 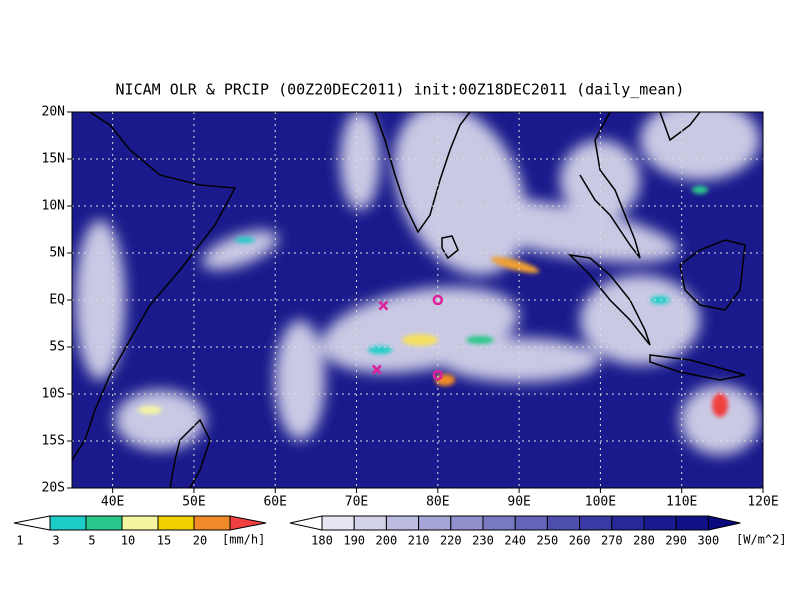 I want to click on colorbar-label: 5, so click(x=91, y=541).